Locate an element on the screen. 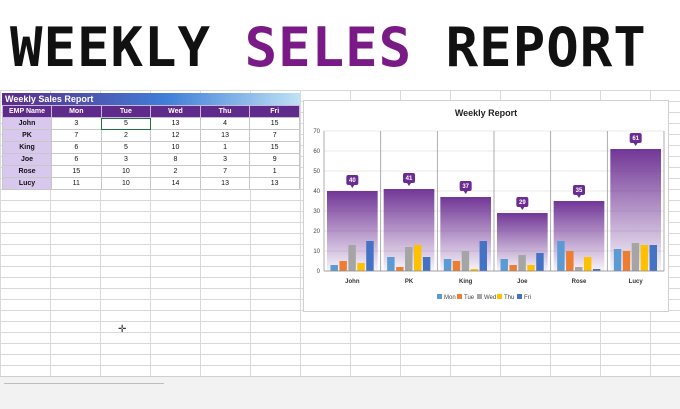 This screenshot has height=409, width=680. y-tick-label: 20 is located at coordinates (316, 232).